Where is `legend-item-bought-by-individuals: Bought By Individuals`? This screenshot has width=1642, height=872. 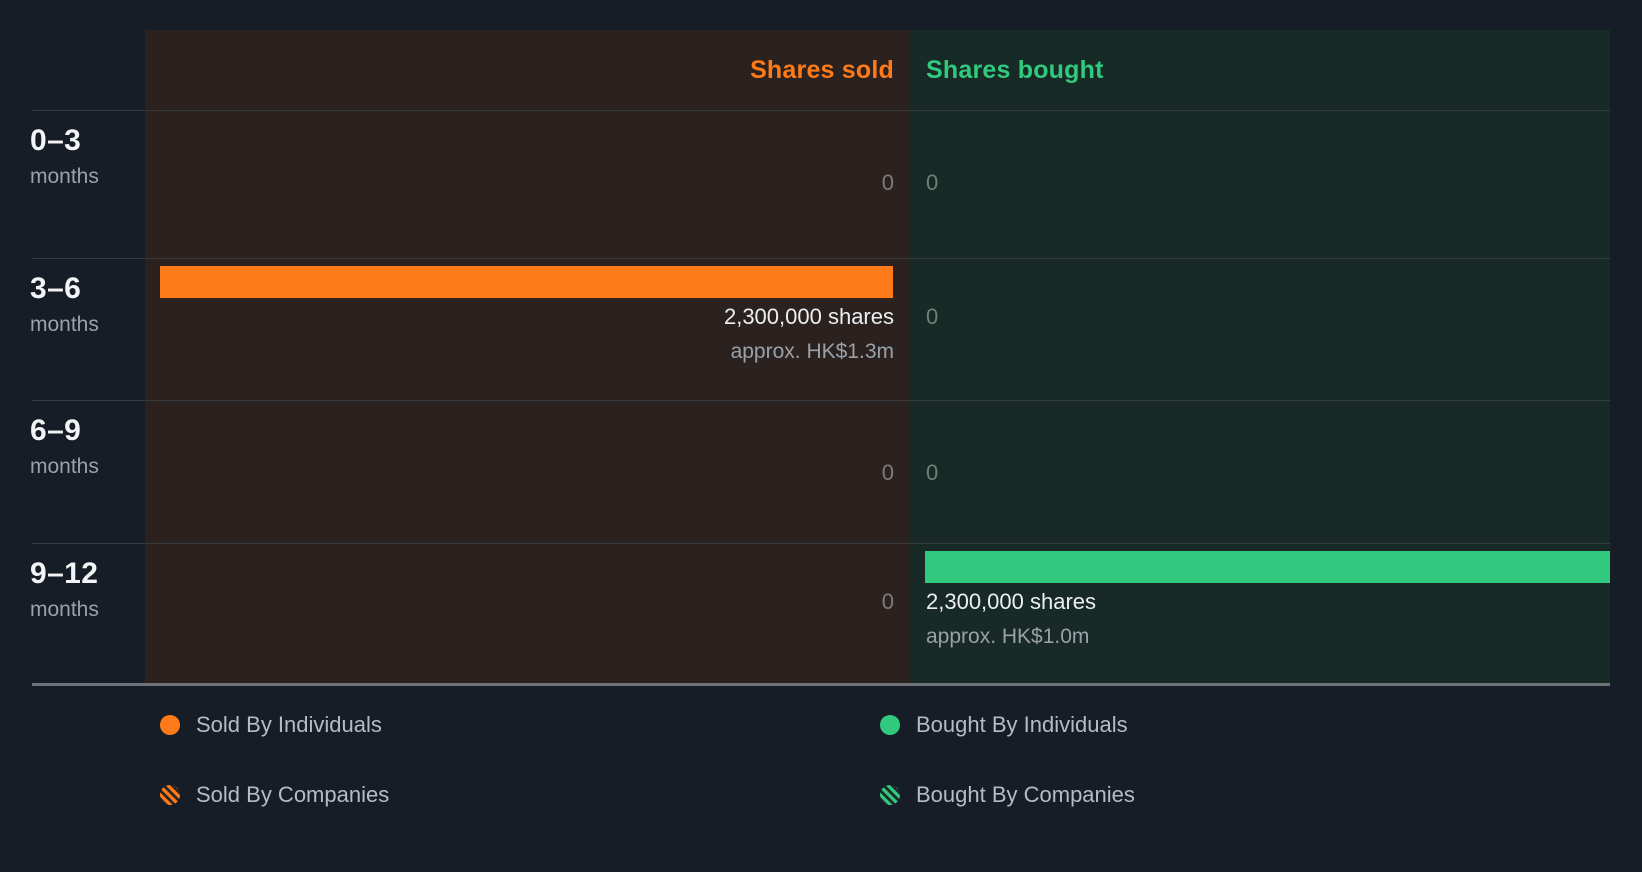
legend-item-bought-by-individuals: Bought By Individuals is located at coordinates (1004, 725).